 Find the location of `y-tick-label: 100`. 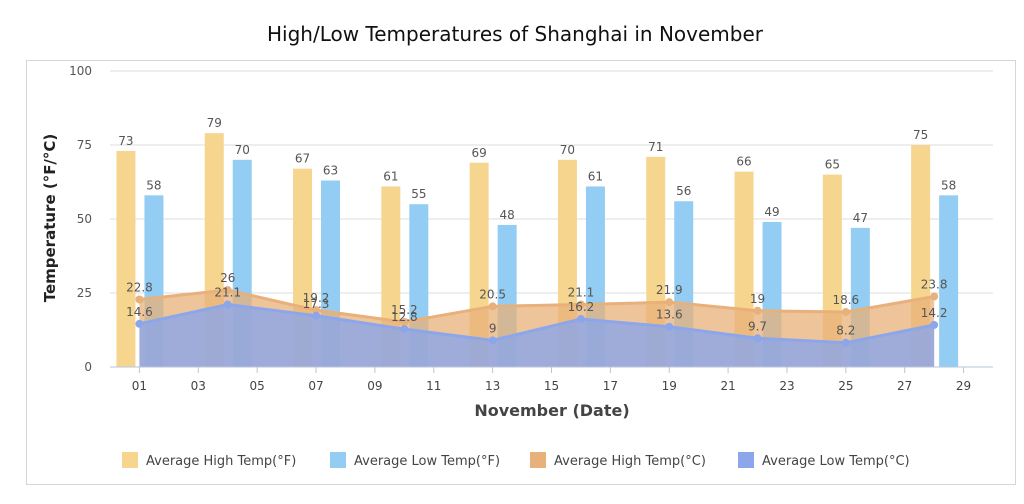

y-tick-label: 100 is located at coordinates (80, 71).